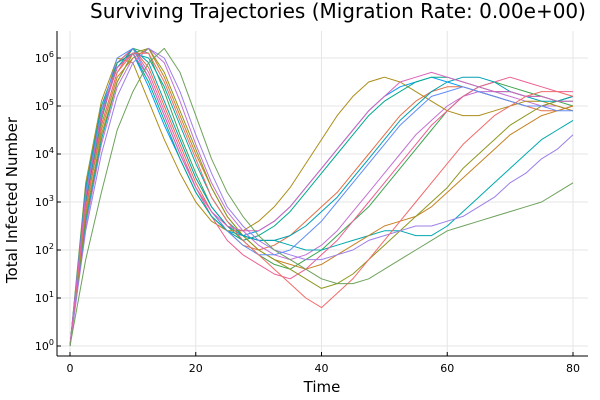  I want to click on x-tick-label: 60, so click(447, 368).